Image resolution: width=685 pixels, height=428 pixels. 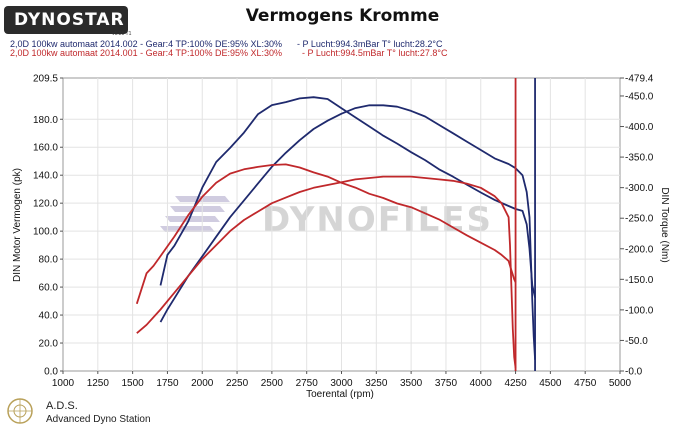 I want to click on x-tick-label: 5000, so click(x=620, y=383).